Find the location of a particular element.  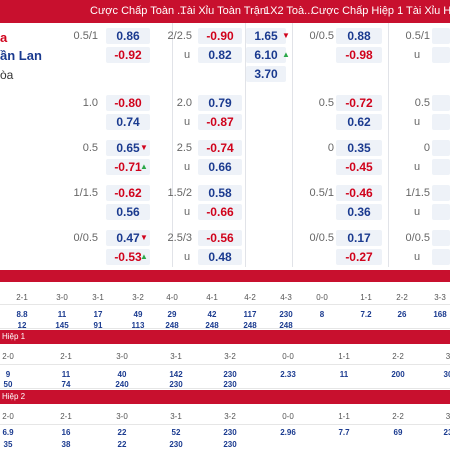

x12-draw-odd: 3.70 is located at coordinates (266, 74).